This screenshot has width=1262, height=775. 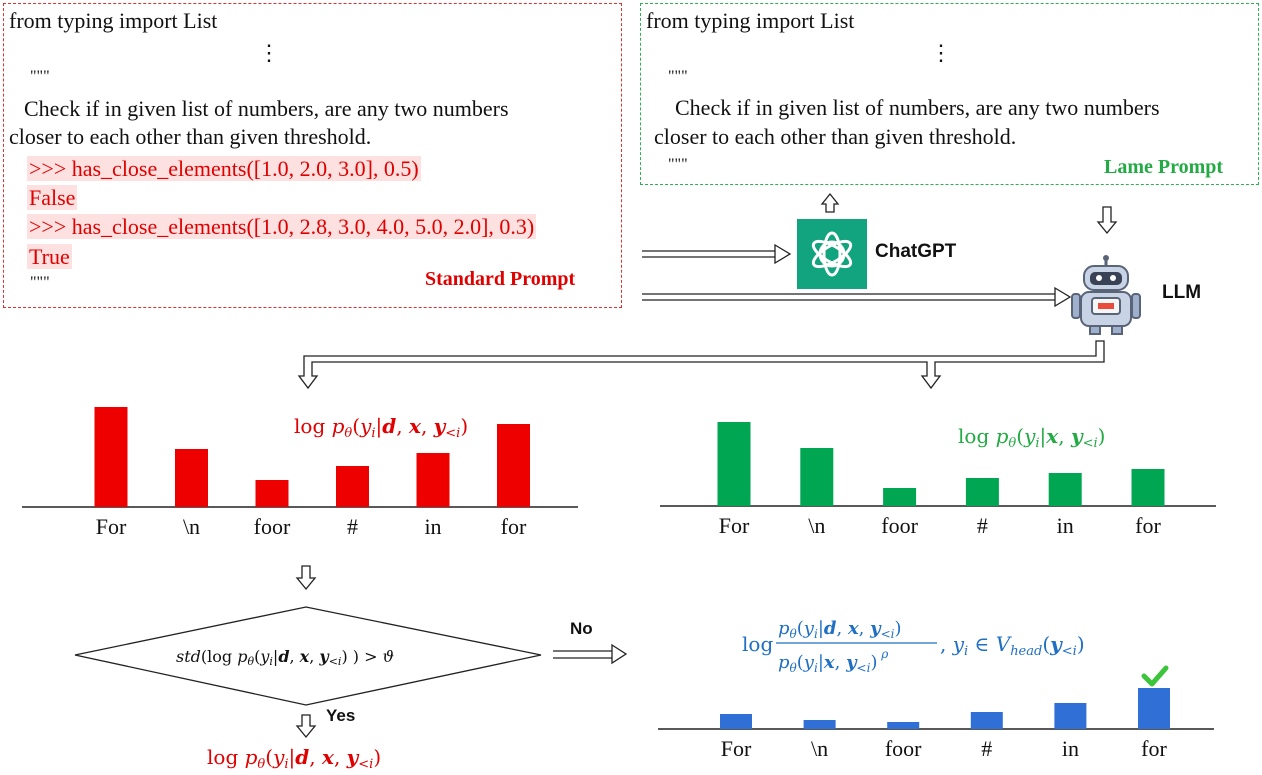 I want to click on svg-text: pθ(yi|d, x, y<i), so click(x=840, y=629).